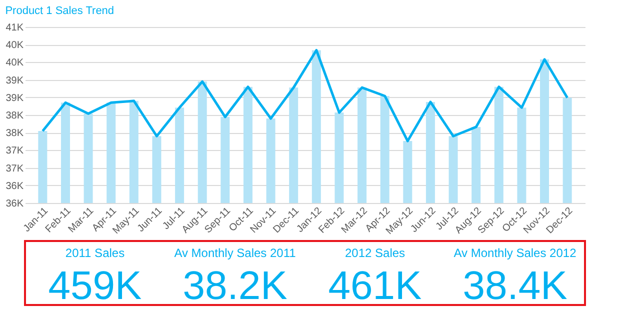 The width and height of the screenshot is (628, 336). I want to click on chart-title: Product 1 Sales Trend, so click(59, 11).